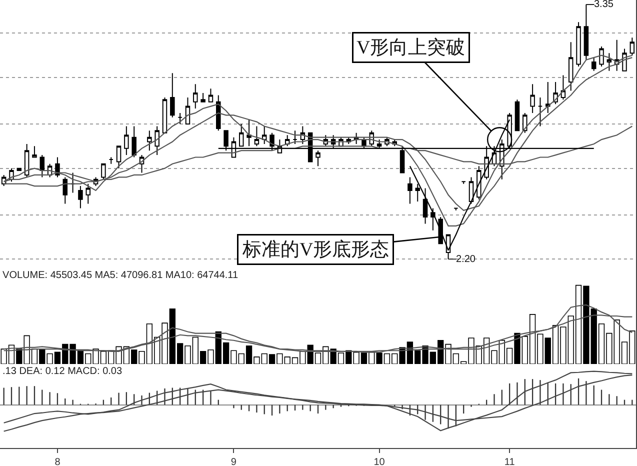 Image resolution: width=637 pixels, height=466 pixels. I want to click on annotation: 3.35, so click(604, 5).